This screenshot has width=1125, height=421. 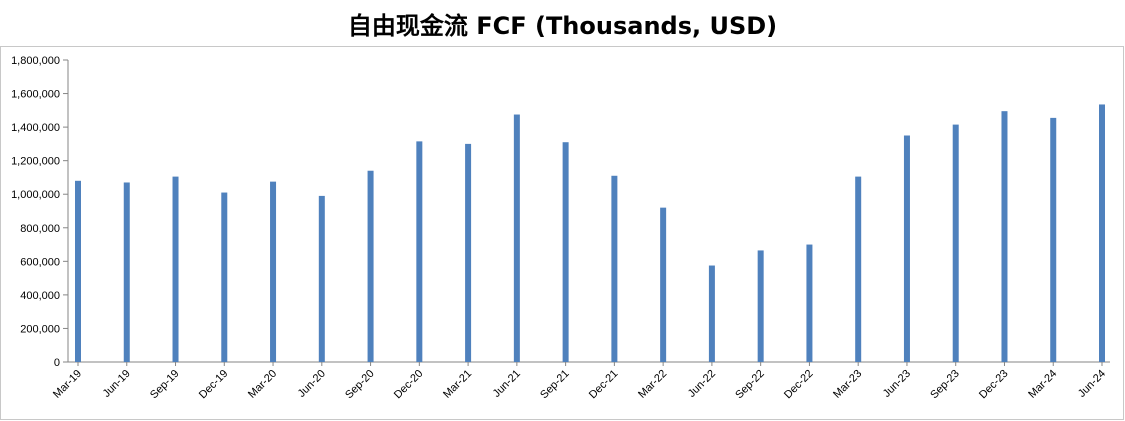 I want to click on y-tick-label: 400,000, so click(x=40, y=296).